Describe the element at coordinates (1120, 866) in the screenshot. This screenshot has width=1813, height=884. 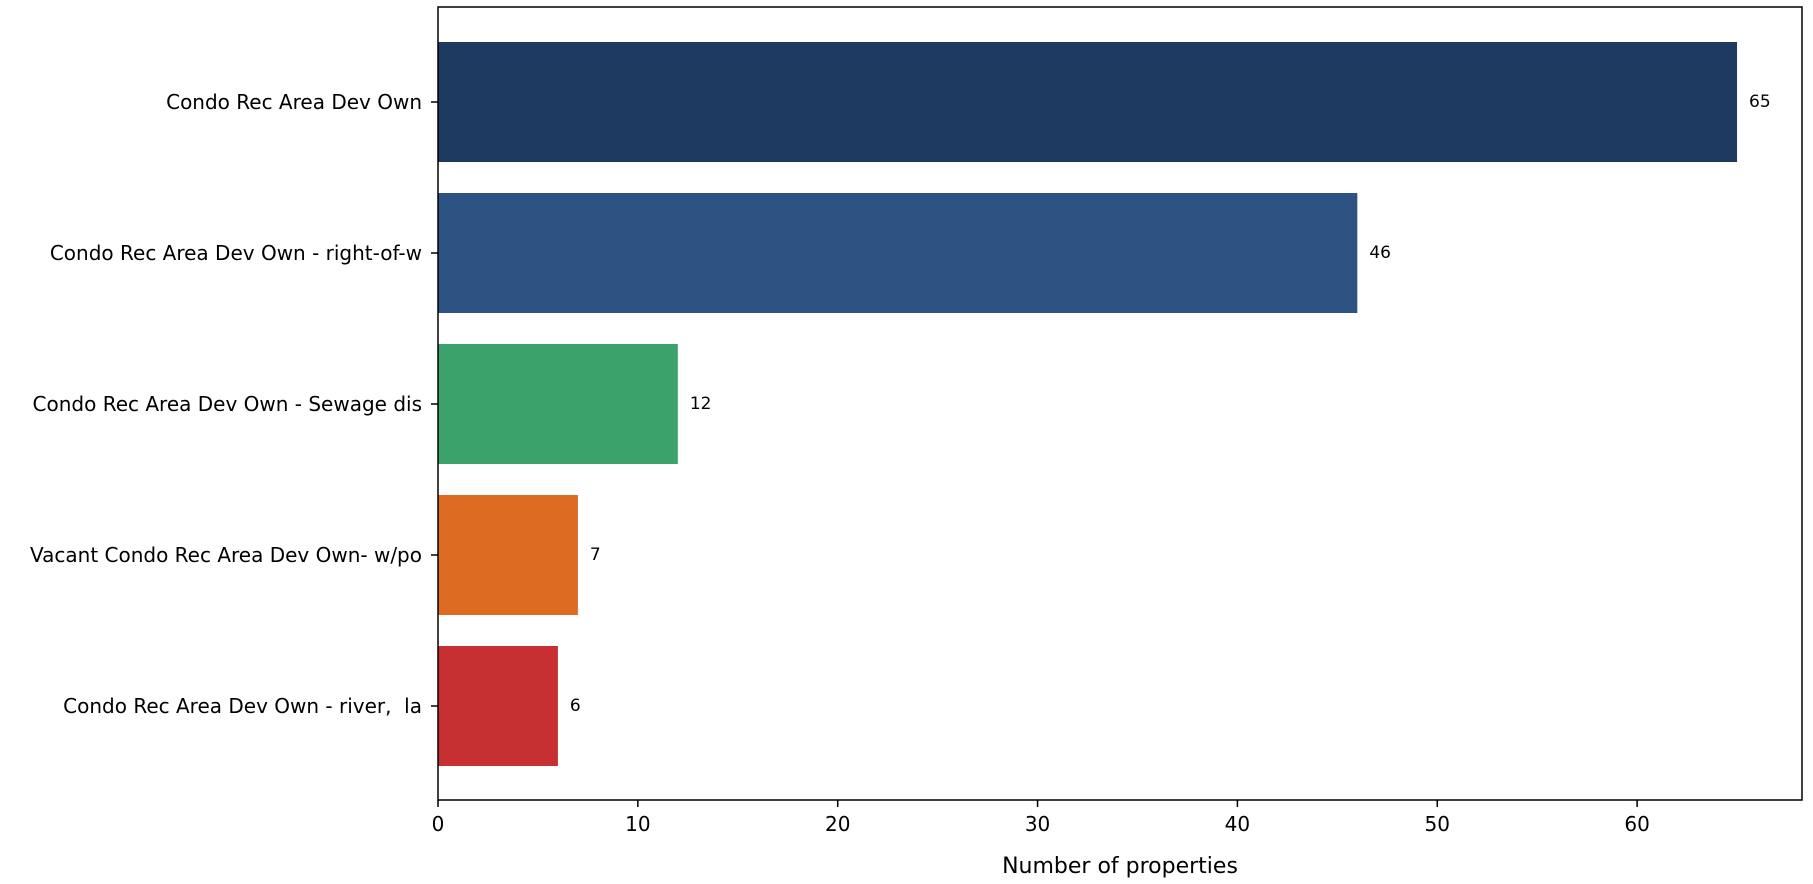
I see `x-axis-label: Number of properties` at that location.